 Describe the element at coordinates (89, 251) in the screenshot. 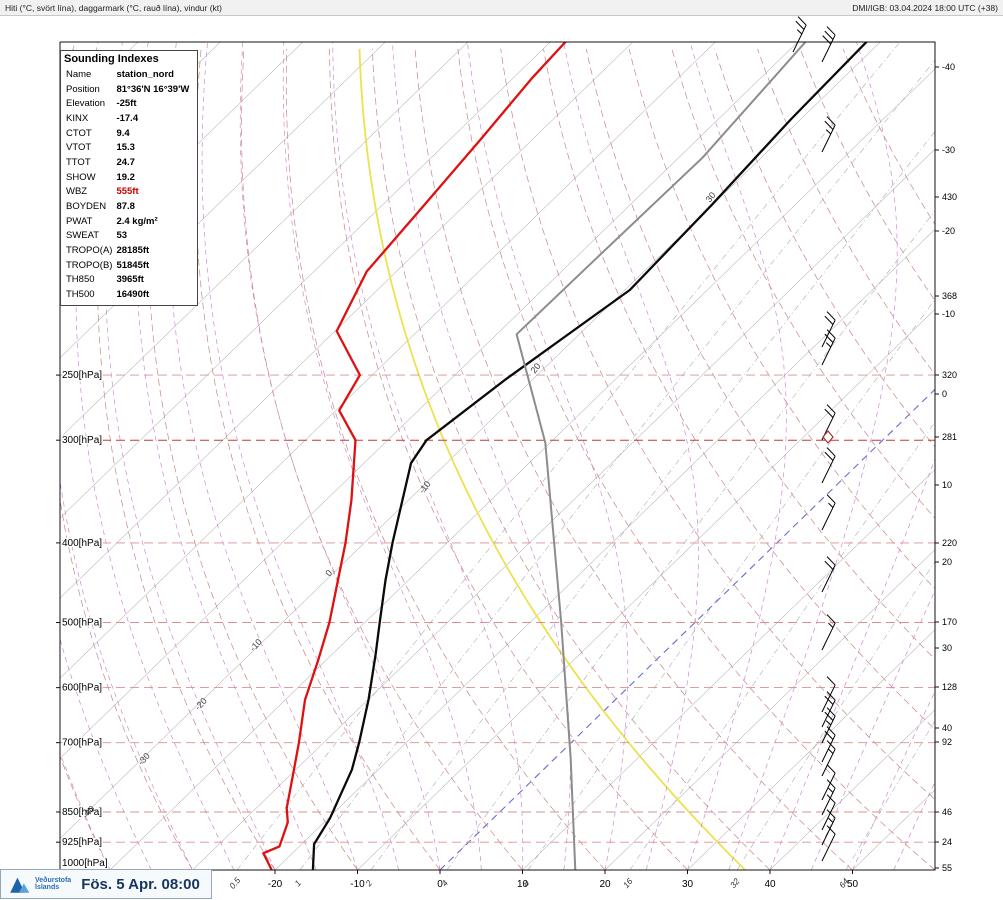

I see `index-label: TROPO(A)` at that location.